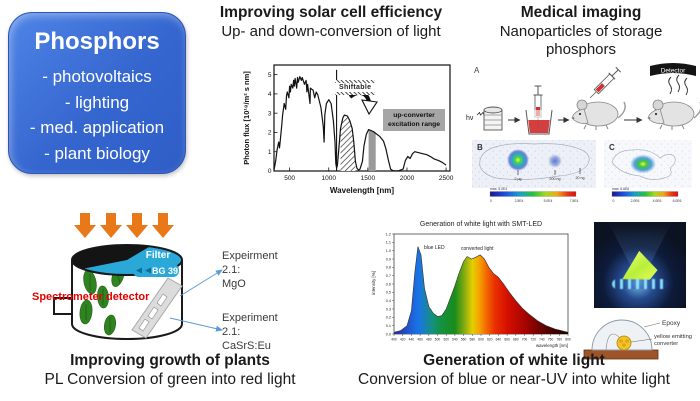 This screenshot has height=401, width=700. I want to click on phosphors-item-photovoltaics: - photovoltaics, so click(97, 76).